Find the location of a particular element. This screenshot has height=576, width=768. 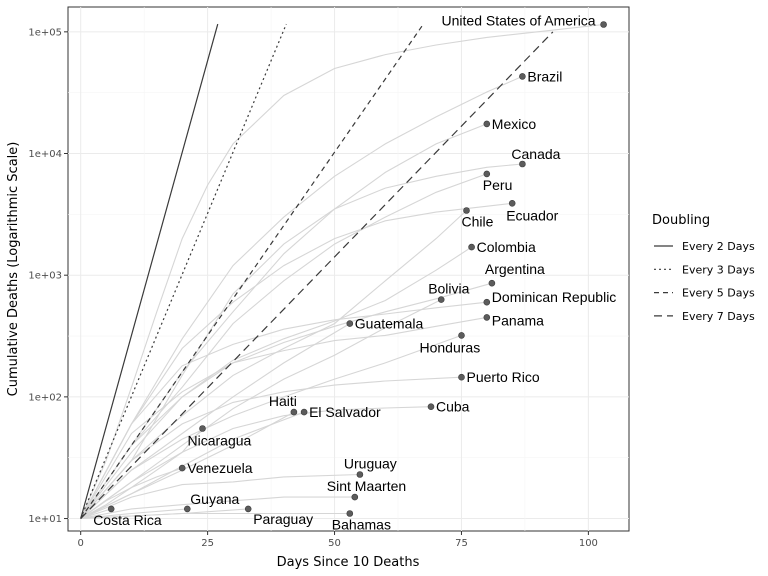

country-label-argentina: Argentina is located at coordinates (515, 269).